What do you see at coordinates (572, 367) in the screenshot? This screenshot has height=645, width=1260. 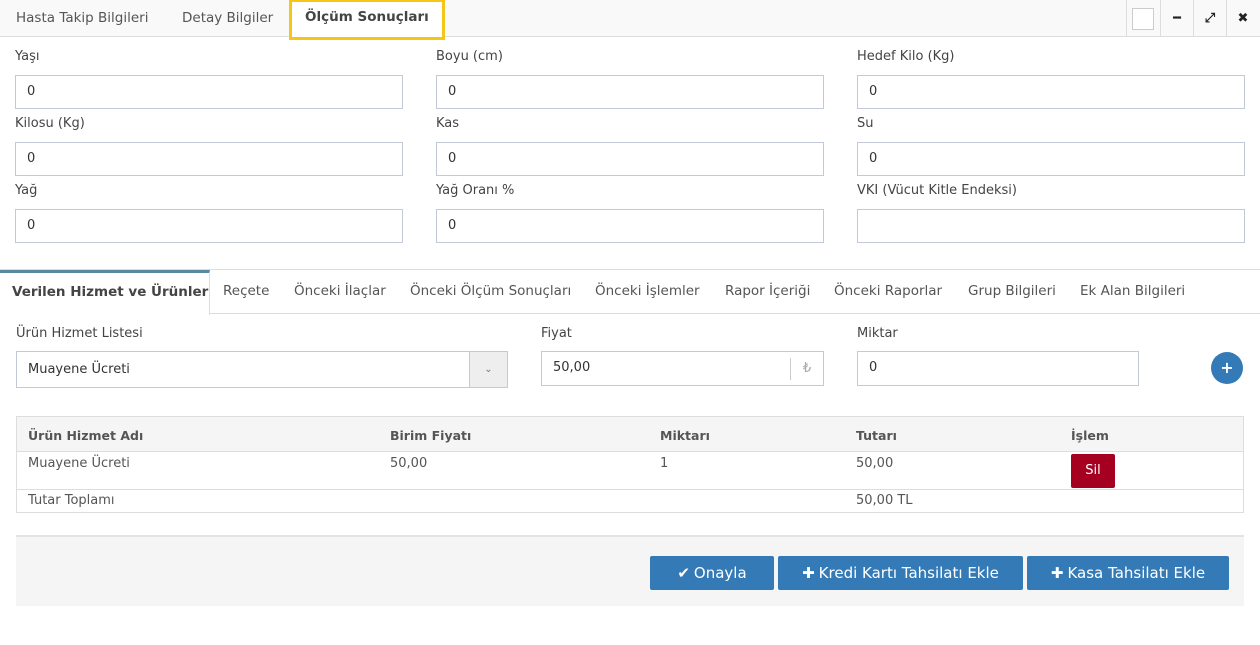 I see `price-value: 50,00` at bounding box center [572, 367].